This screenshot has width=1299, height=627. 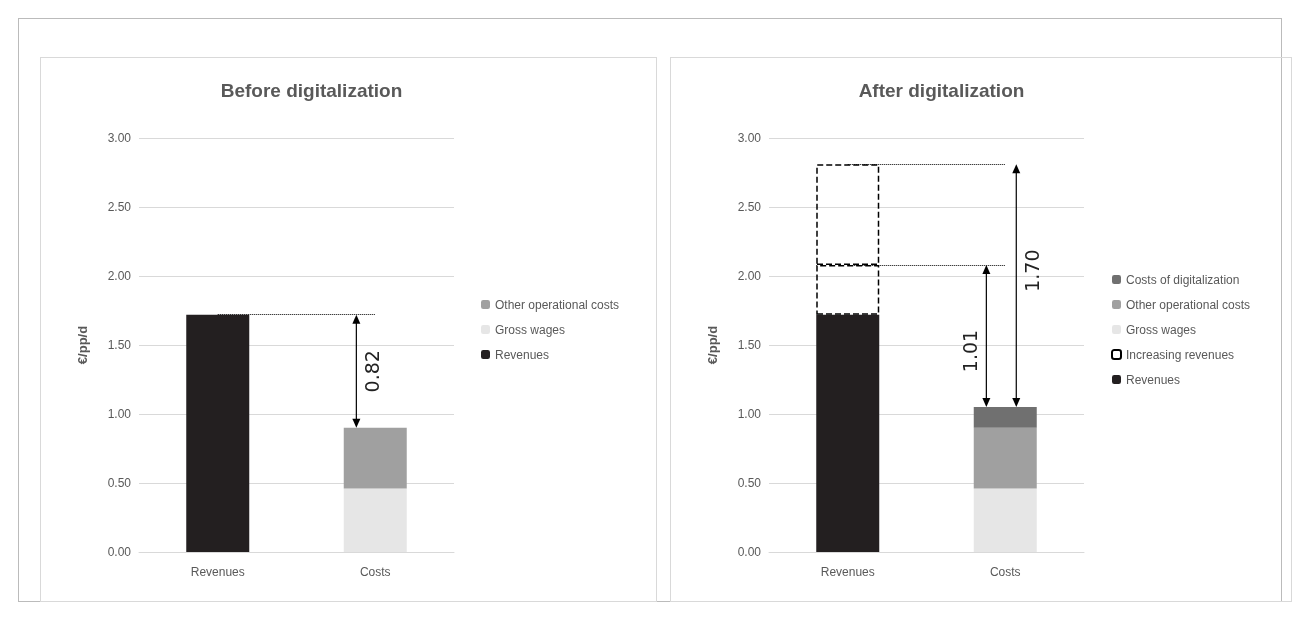 I want to click on legend-label: Costs of digitalization, so click(x=1183, y=279).